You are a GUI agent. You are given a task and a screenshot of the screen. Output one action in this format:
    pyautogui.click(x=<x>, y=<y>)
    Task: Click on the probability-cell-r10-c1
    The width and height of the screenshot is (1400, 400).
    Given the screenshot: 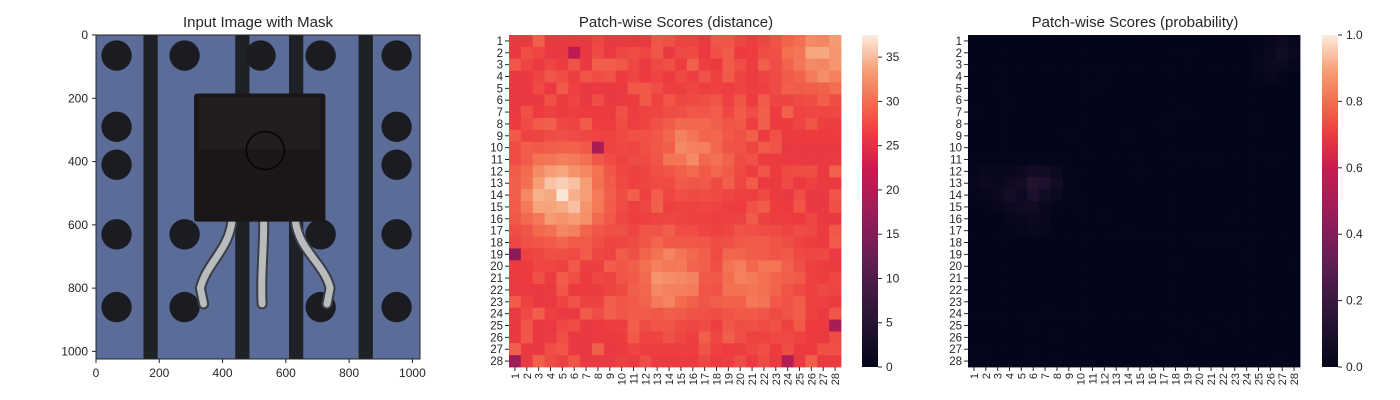 What is the action you would take?
    pyautogui.click(x=974, y=147)
    